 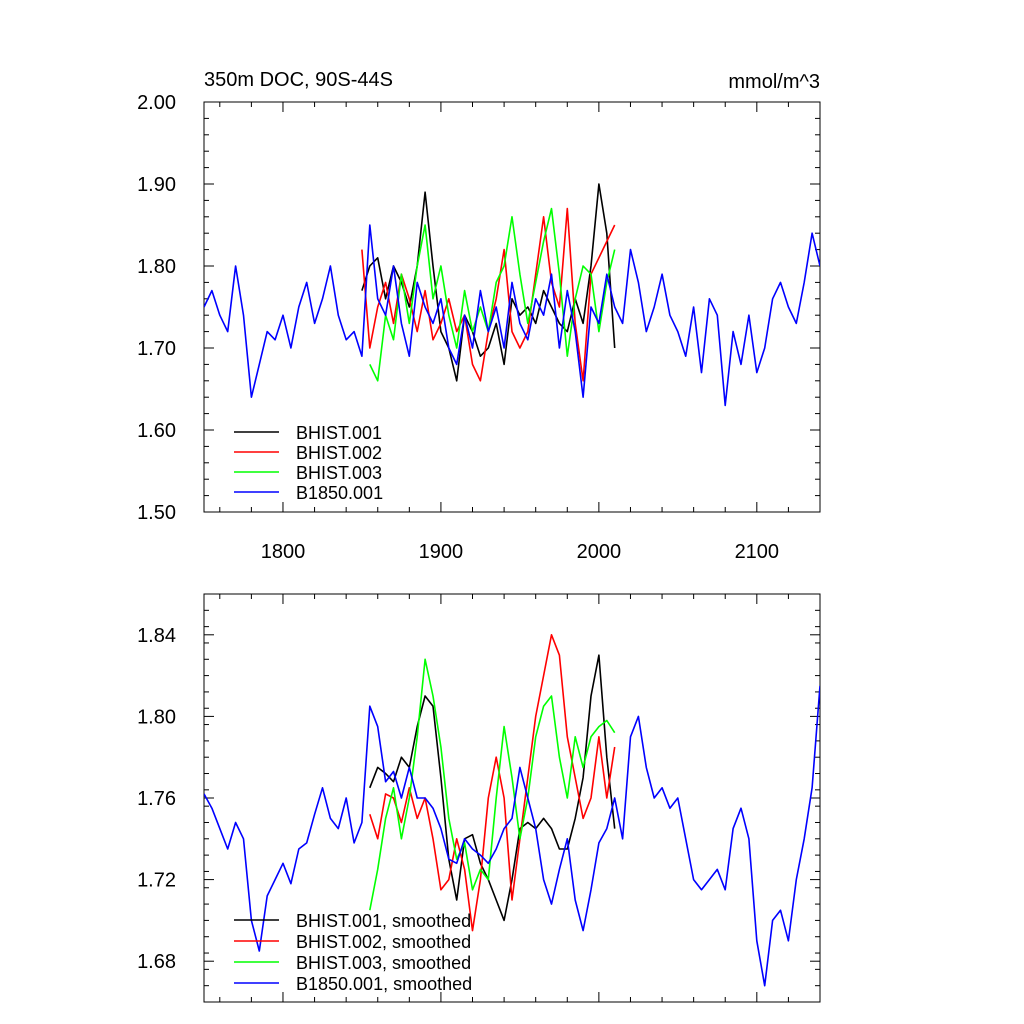 I want to click on chart-title: 350m DOC, 90S-44S, so click(x=298, y=80).